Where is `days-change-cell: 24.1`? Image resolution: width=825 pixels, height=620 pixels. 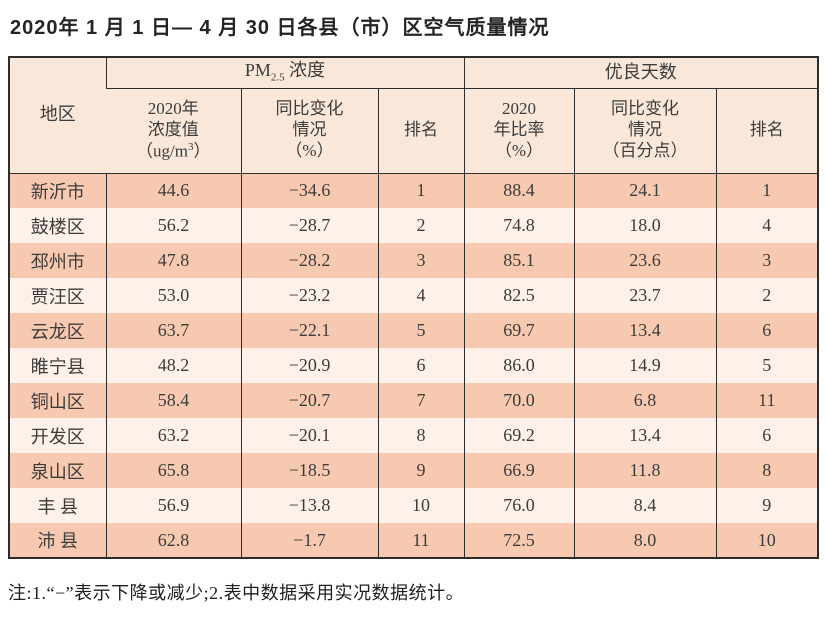
days-change-cell: 24.1 is located at coordinates (645, 190).